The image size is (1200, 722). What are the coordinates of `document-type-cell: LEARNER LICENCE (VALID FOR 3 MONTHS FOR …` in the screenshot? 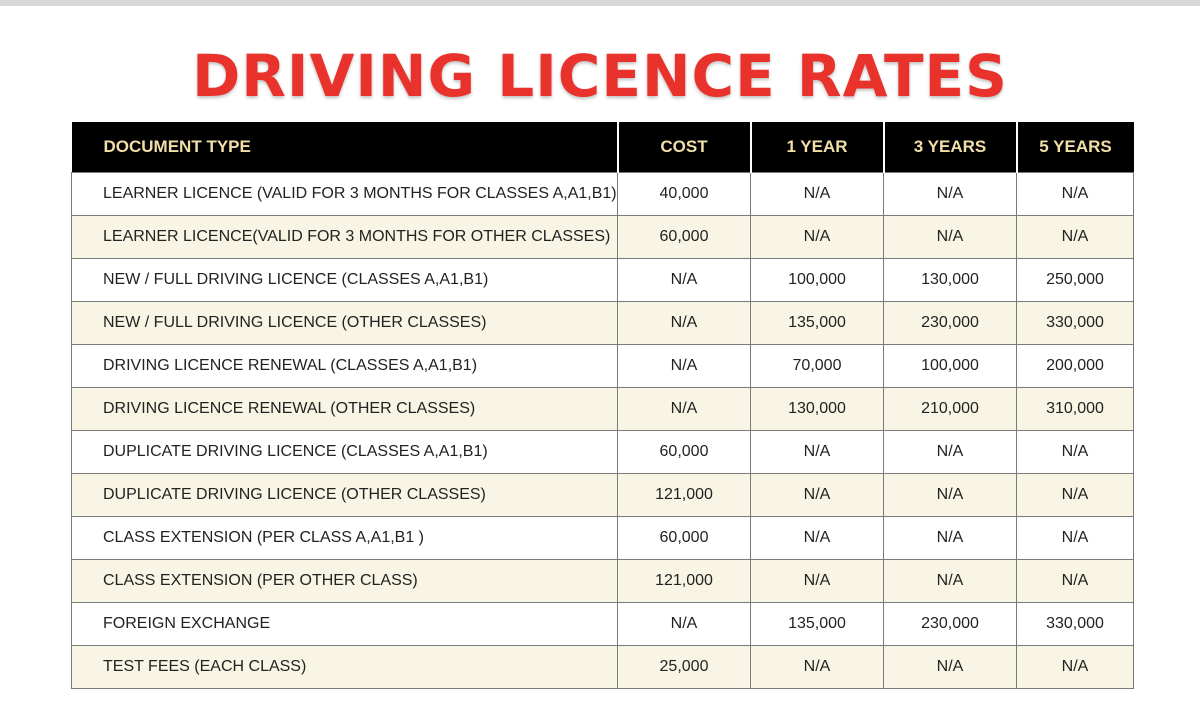 It's located at (344, 194).